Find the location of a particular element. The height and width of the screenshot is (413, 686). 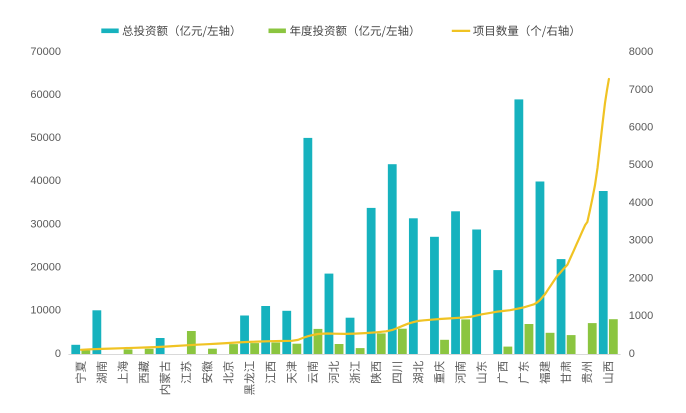

svg-text: 70000 is located at coordinates (45, 52).